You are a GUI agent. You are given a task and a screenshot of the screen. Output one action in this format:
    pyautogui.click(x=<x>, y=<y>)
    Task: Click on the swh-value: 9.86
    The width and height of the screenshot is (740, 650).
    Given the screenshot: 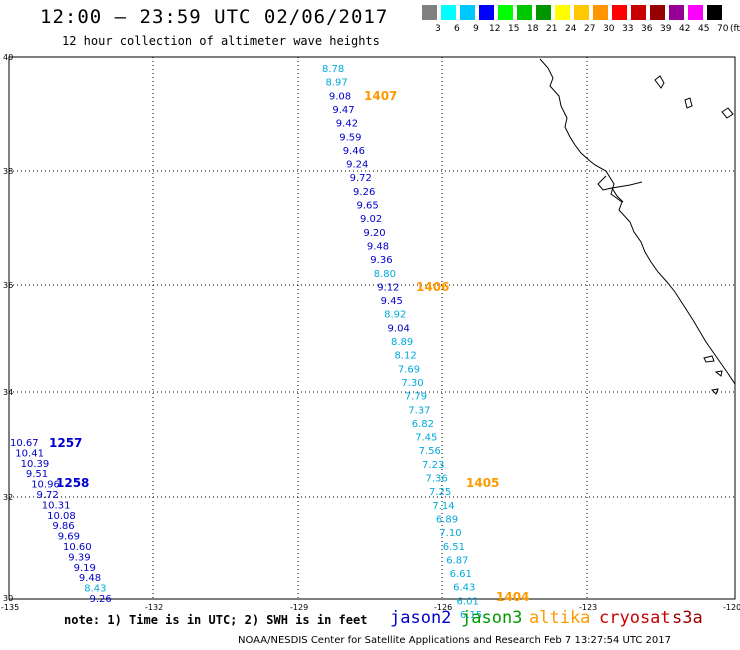 What is the action you would take?
    pyautogui.click(x=63, y=526)
    